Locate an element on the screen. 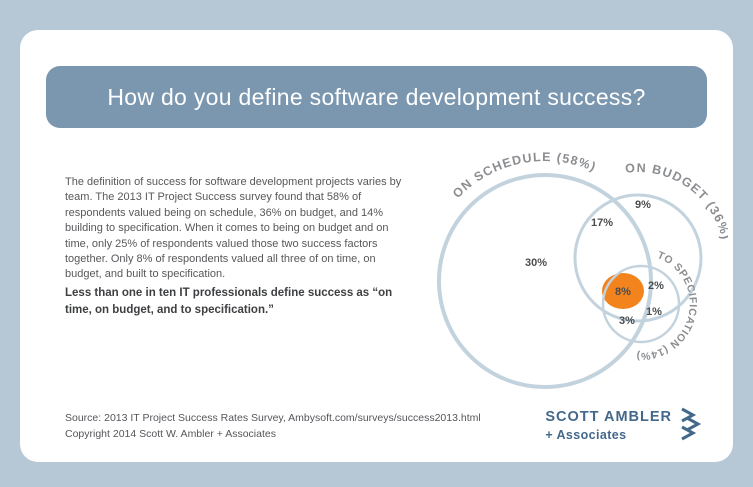 This screenshot has width=753, height=487. venn-circle-on-schedule is located at coordinates (545, 281).